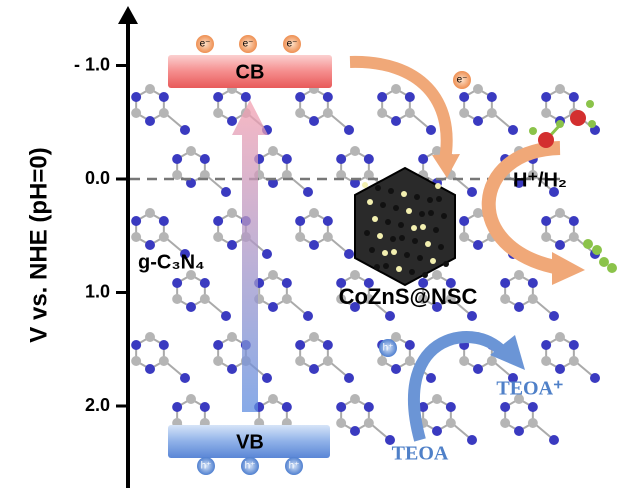 The height and width of the screenshot is (488, 628). I want to click on hole, so click(294, 466).